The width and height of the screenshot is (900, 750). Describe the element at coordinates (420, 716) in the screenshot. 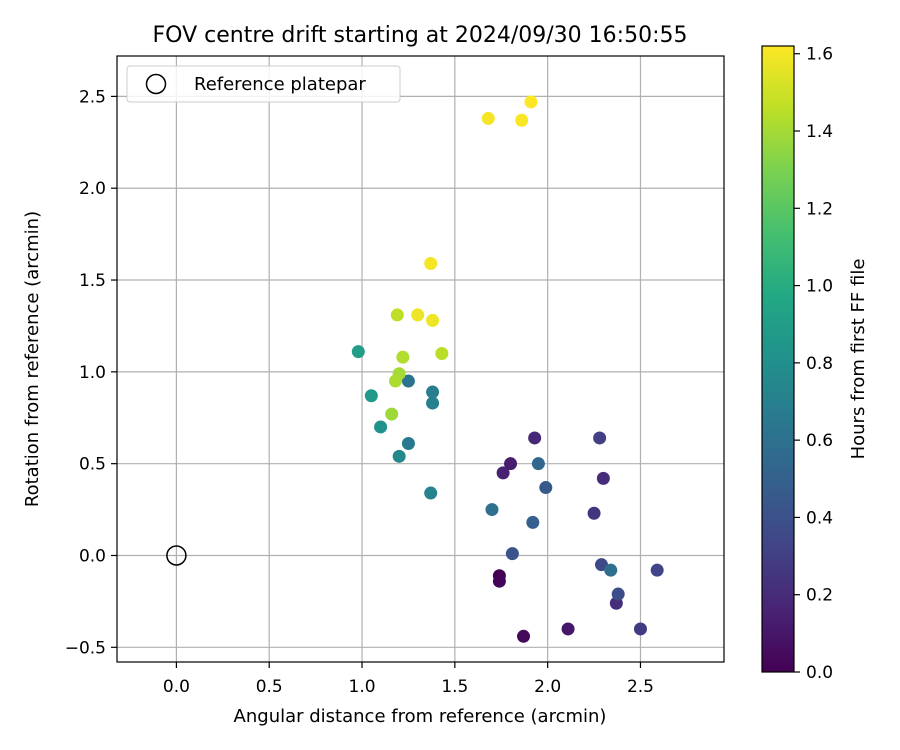

I see `x-axis-label: Angular distance from reference (arcmin)` at that location.